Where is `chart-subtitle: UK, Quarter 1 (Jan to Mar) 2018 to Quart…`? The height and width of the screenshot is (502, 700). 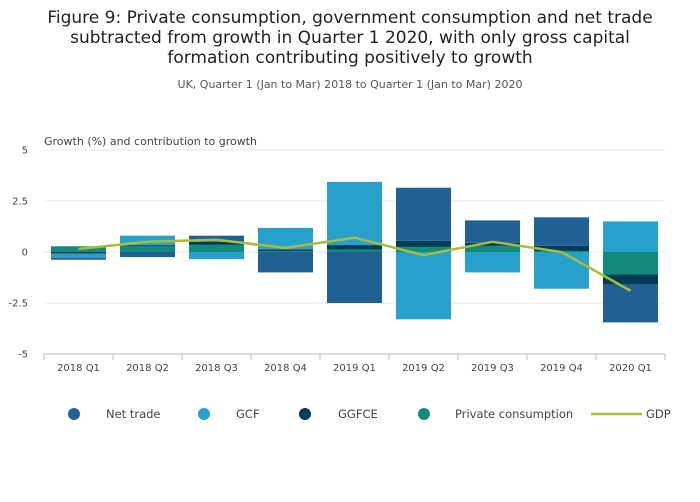 chart-subtitle: UK, Quarter 1 (Jan to Mar) 2018 to Quart… is located at coordinates (350, 84).